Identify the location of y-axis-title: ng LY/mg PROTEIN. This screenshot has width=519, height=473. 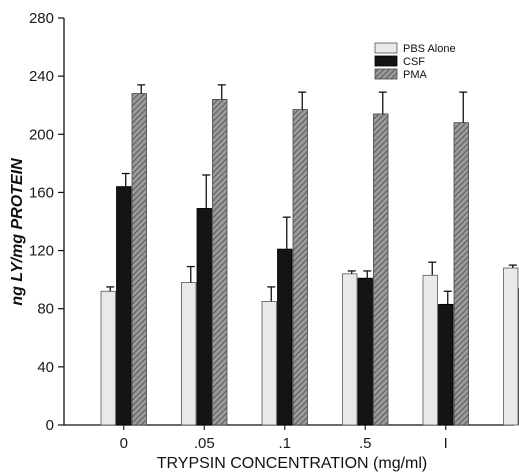
(17, 232).